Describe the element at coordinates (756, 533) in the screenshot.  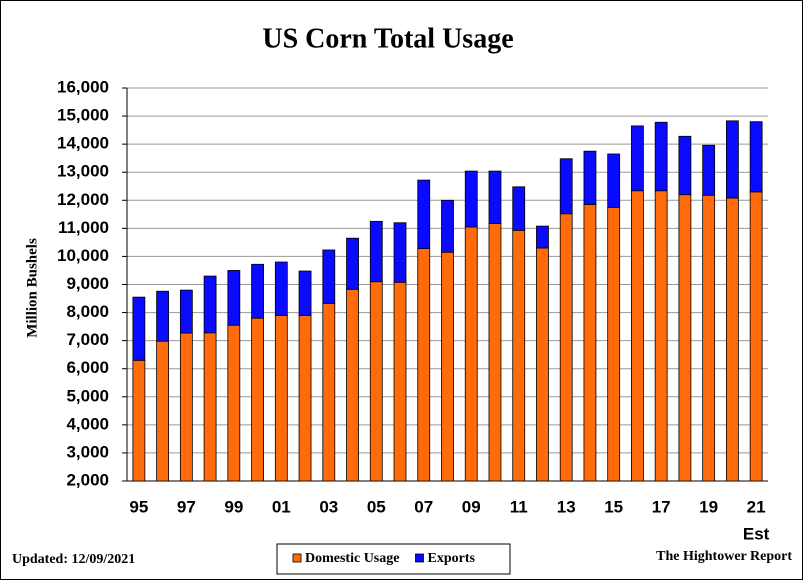
I see `annotation: Est` at that location.